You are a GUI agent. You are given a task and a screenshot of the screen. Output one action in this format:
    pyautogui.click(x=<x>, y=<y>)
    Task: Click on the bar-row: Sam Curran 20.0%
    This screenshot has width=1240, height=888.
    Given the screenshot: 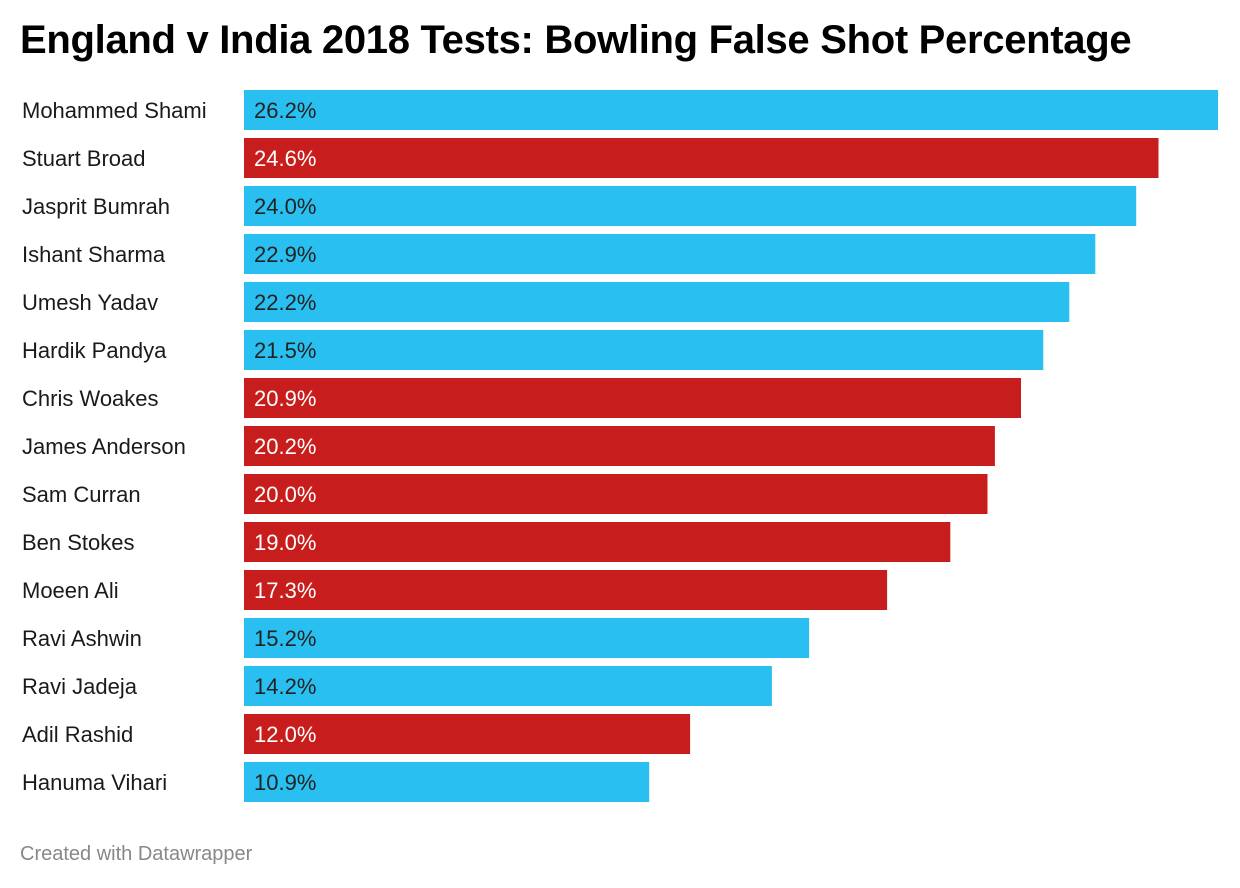 What is the action you would take?
    pyautogui.click(x=505, y=494)
    